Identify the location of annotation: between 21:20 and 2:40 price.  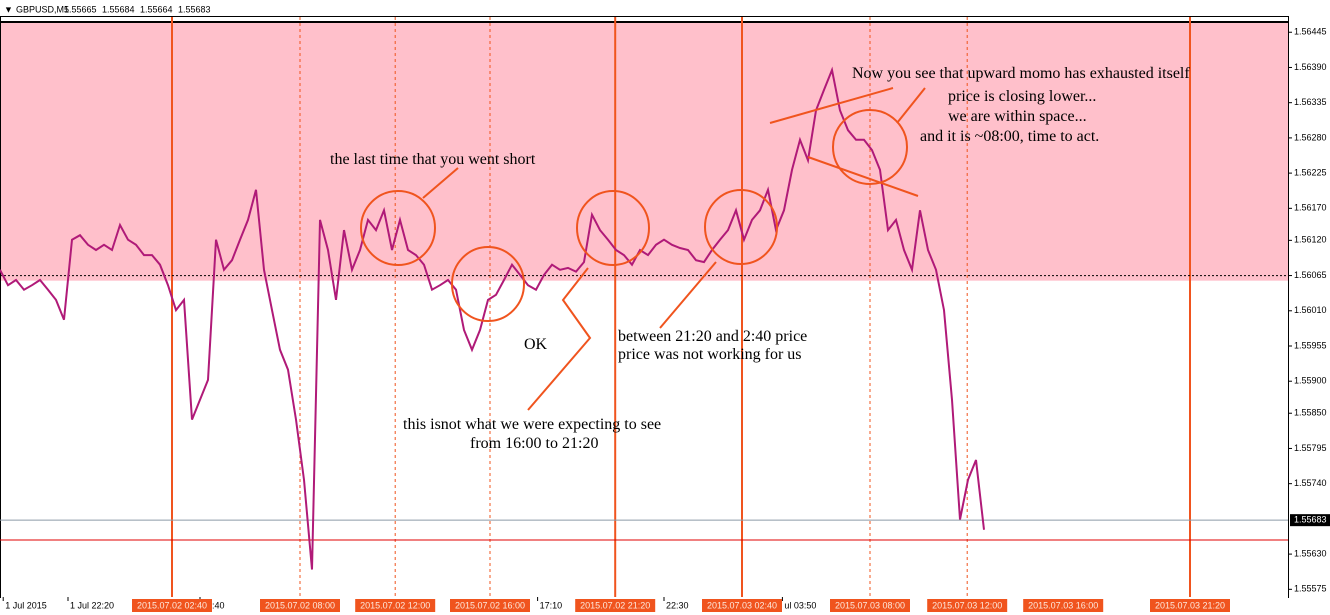
(712, 336).